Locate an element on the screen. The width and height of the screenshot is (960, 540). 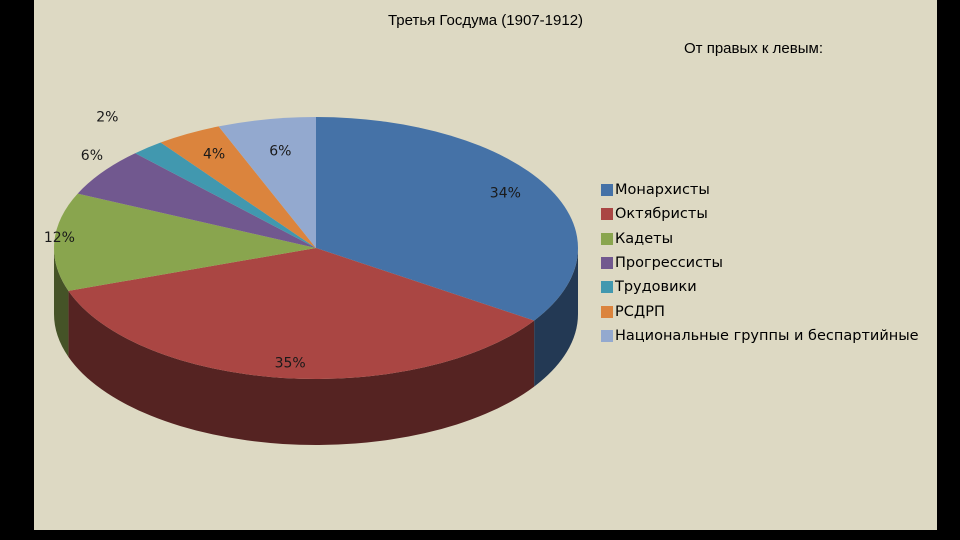
data-label-5: 2% is located at coordinates (107, 118).